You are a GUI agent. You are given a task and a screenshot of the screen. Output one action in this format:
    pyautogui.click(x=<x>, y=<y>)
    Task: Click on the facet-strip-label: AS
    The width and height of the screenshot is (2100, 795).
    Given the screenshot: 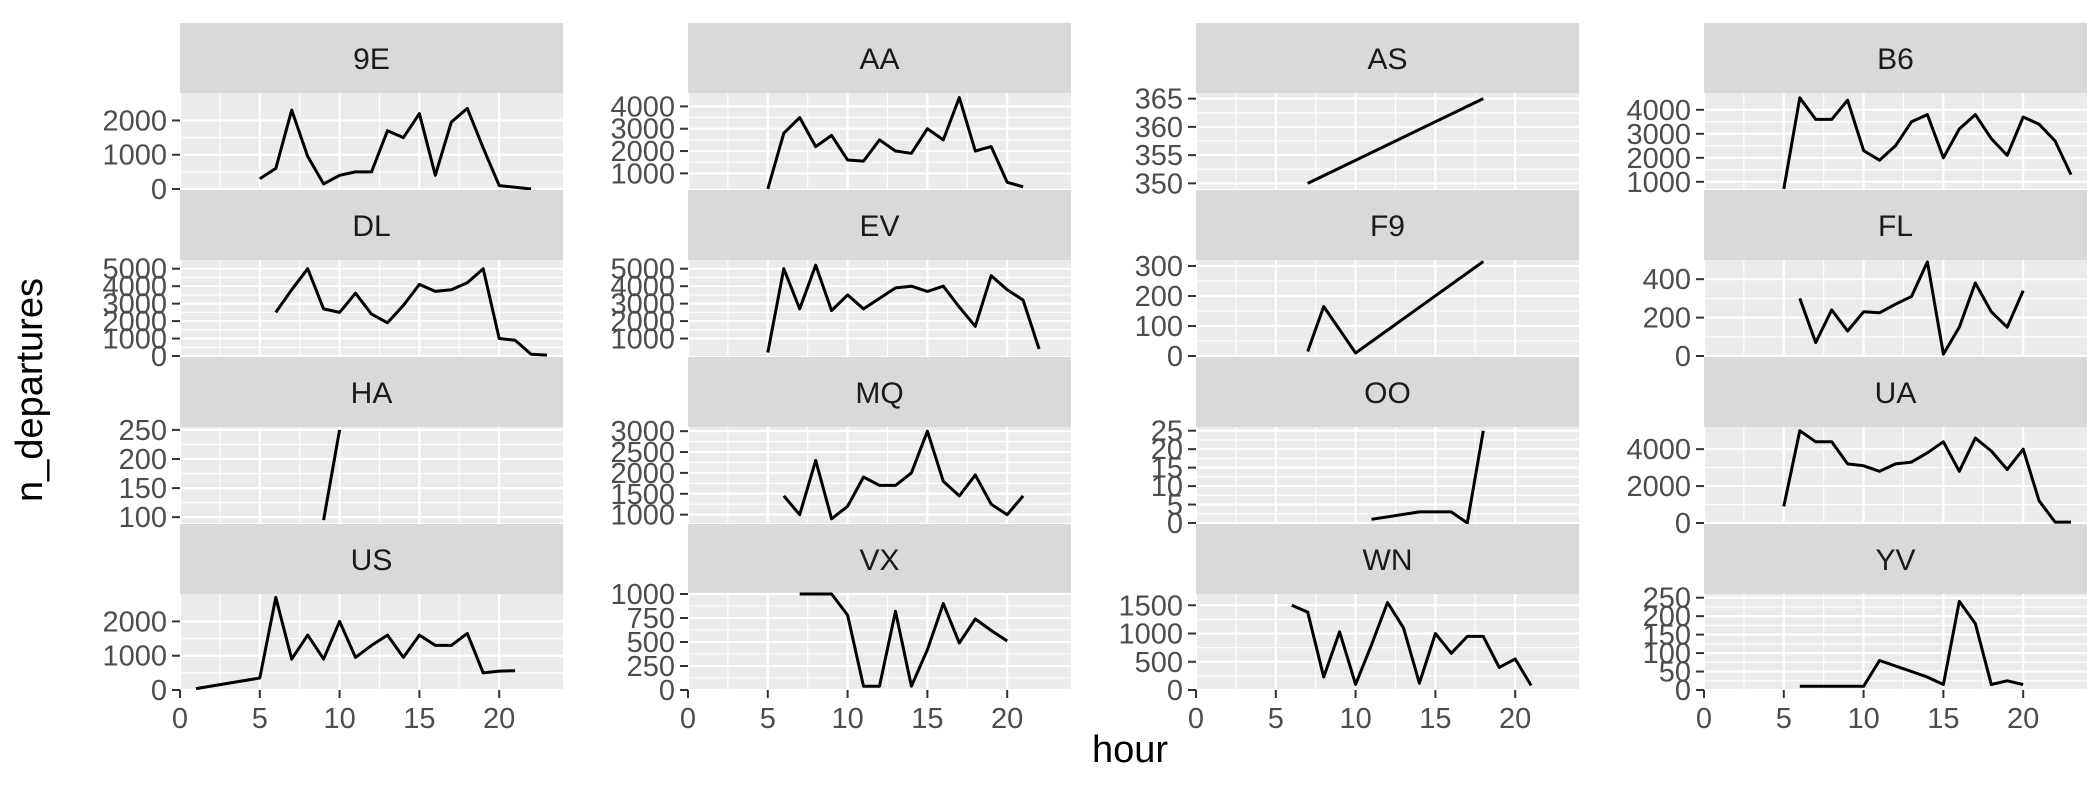 What is the action you would take?
    pyautogui.click(x=1387, y=59)
    